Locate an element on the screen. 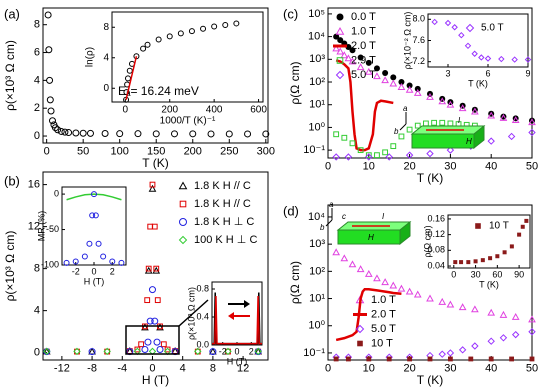 This screenshot has height=388, width=552. x-tick-label: 20 is located at coordinates (409, 167).